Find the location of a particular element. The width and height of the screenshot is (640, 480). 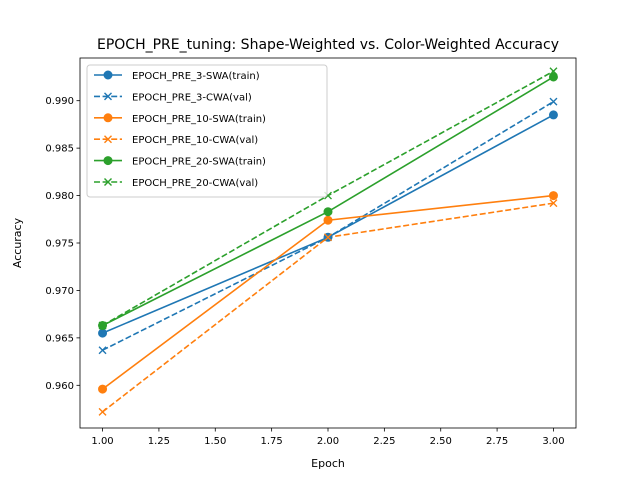

x-tick-label: 1.25 is located at coordinates (159, 441).